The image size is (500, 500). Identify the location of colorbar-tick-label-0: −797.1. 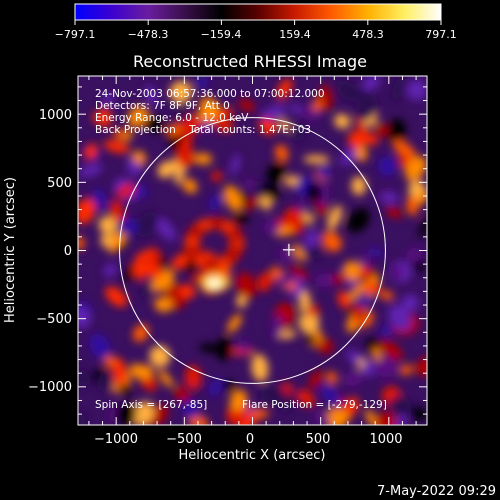
(75, 34).